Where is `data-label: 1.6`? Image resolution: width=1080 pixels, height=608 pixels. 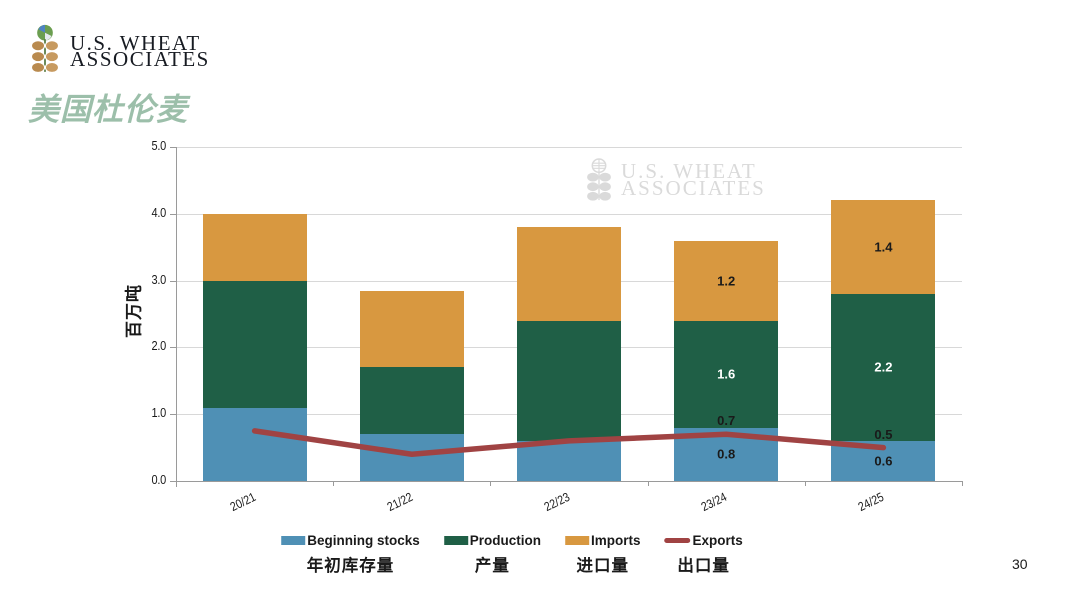 data-label: 1.6 is located at coordinates (726, 374).